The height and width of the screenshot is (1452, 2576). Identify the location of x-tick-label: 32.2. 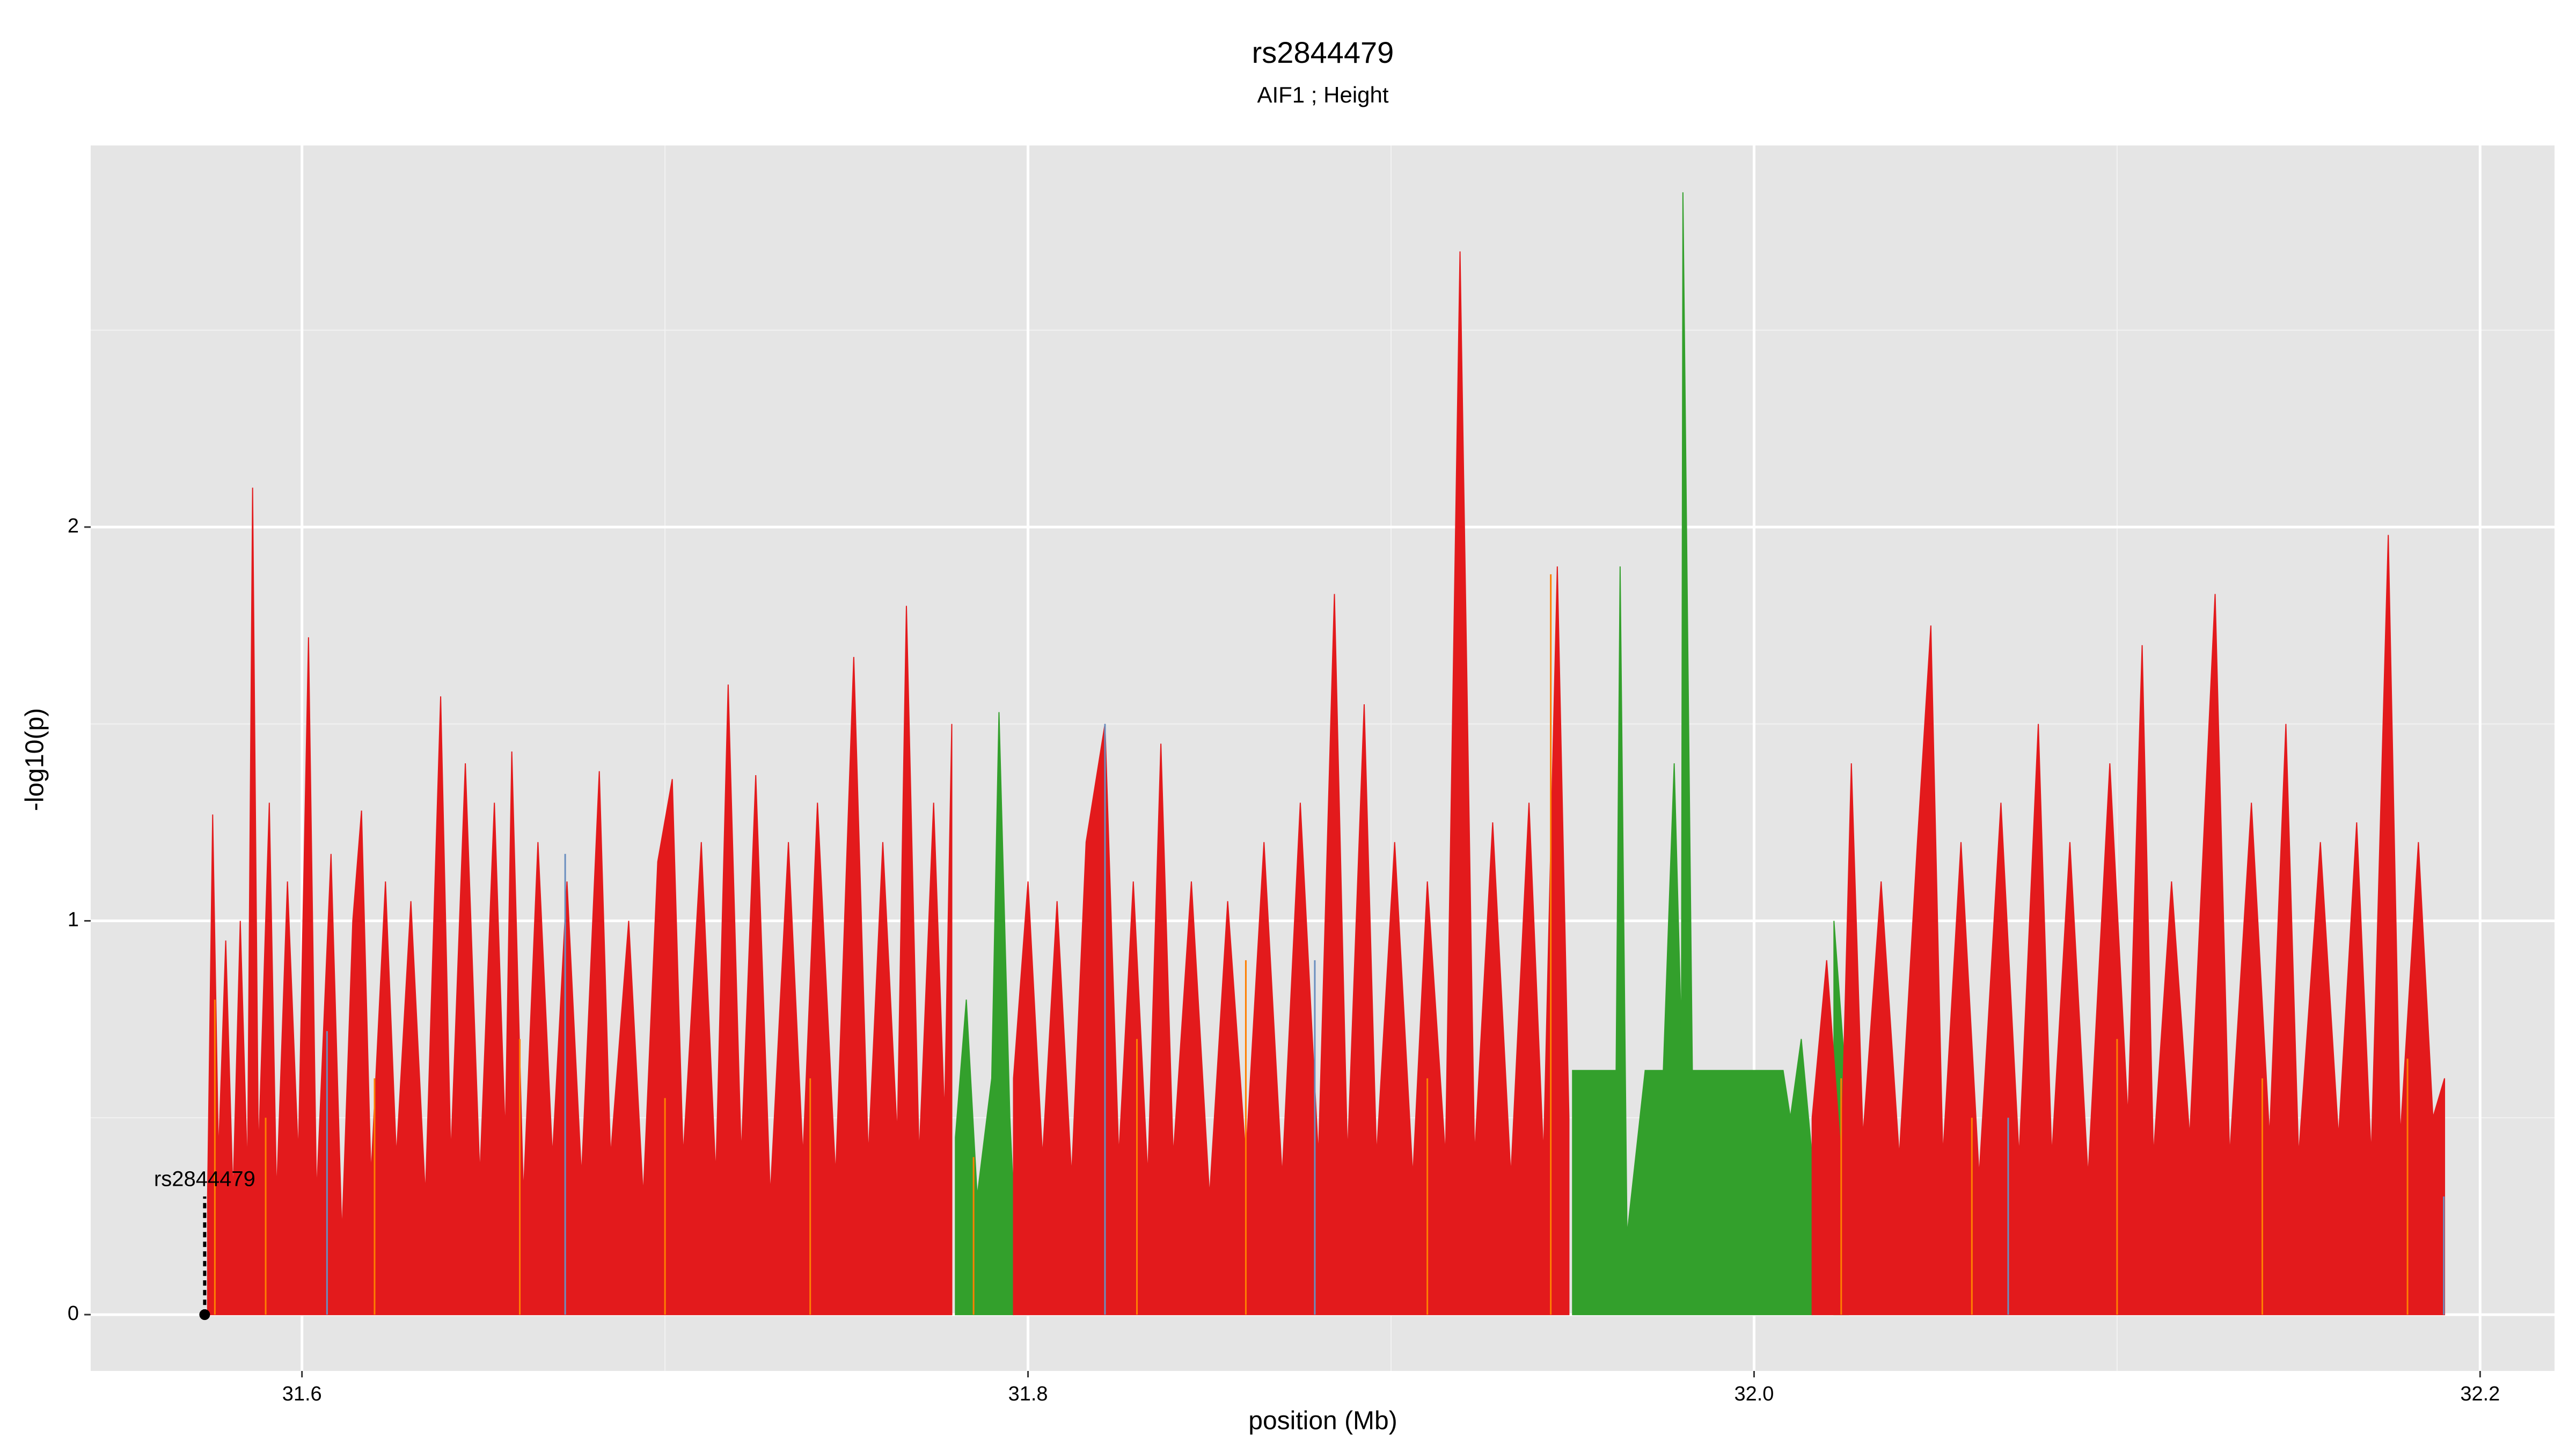
(2480, 1394).